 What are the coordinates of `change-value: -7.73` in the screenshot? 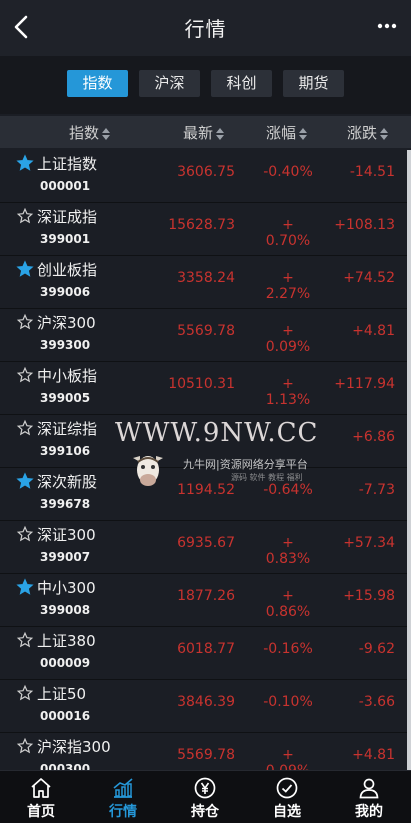 It's located at (376, 490).